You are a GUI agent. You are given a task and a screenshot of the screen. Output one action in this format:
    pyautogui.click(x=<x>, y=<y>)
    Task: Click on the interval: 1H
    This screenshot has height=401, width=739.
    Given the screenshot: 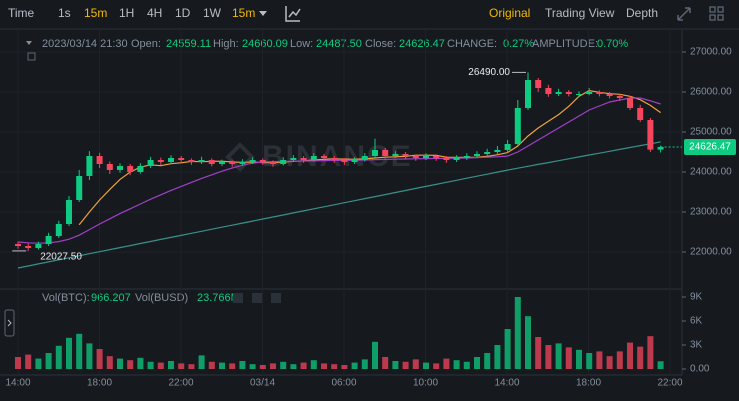 What is the action you would take?
    pyautogui.click(x=126, y=13)
    